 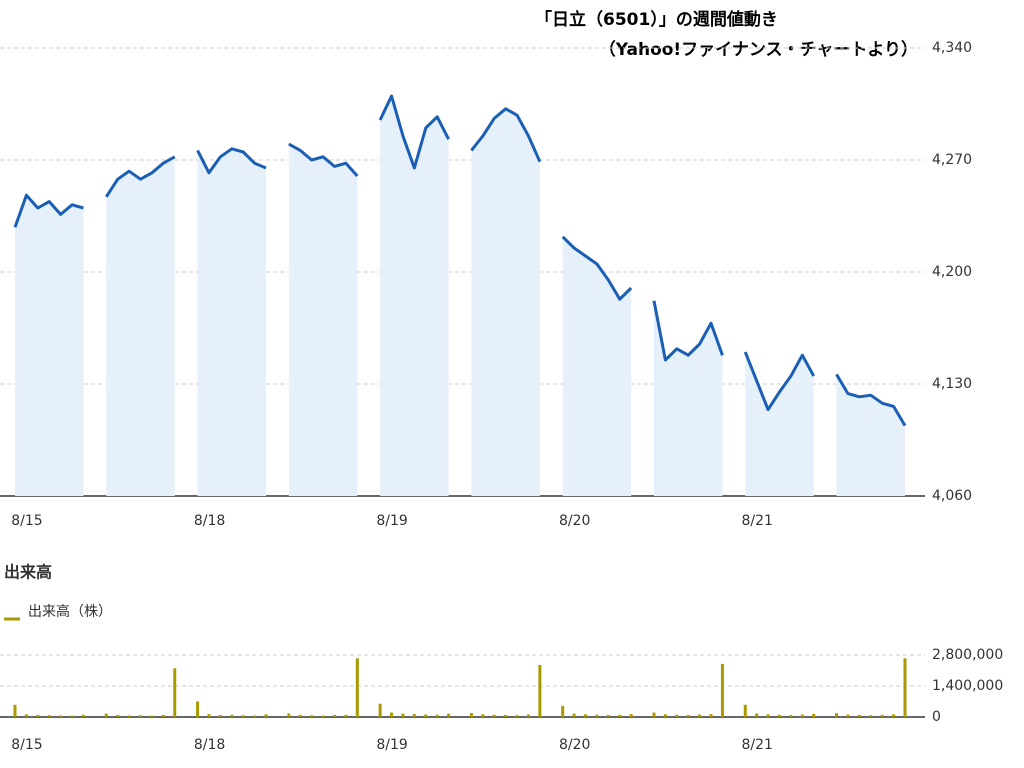 I want to click on y-tick-label: 4,200, so click(x=952, y=272).